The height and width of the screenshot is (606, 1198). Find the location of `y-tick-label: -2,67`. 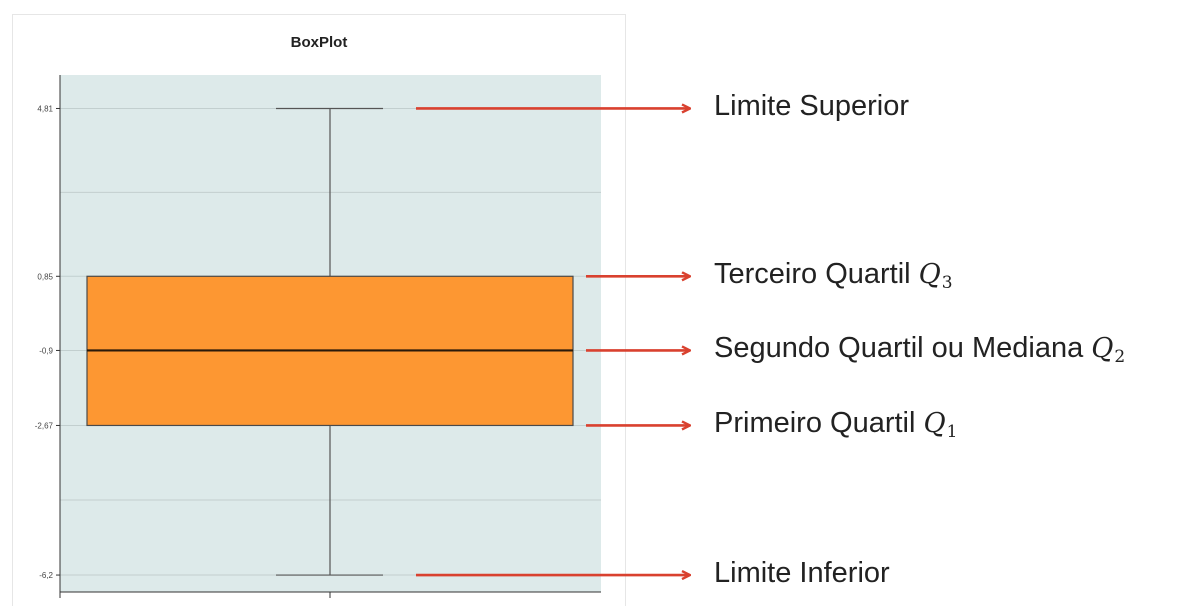

y-tick-label: -2,67 is located at coordinates (44, 425).